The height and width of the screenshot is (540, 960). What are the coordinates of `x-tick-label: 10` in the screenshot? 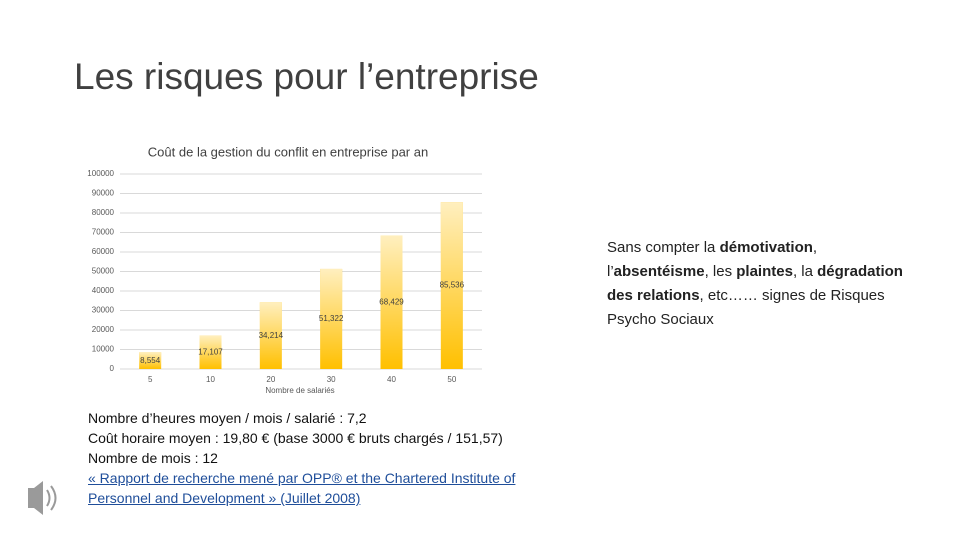 It's located at (210, 379).